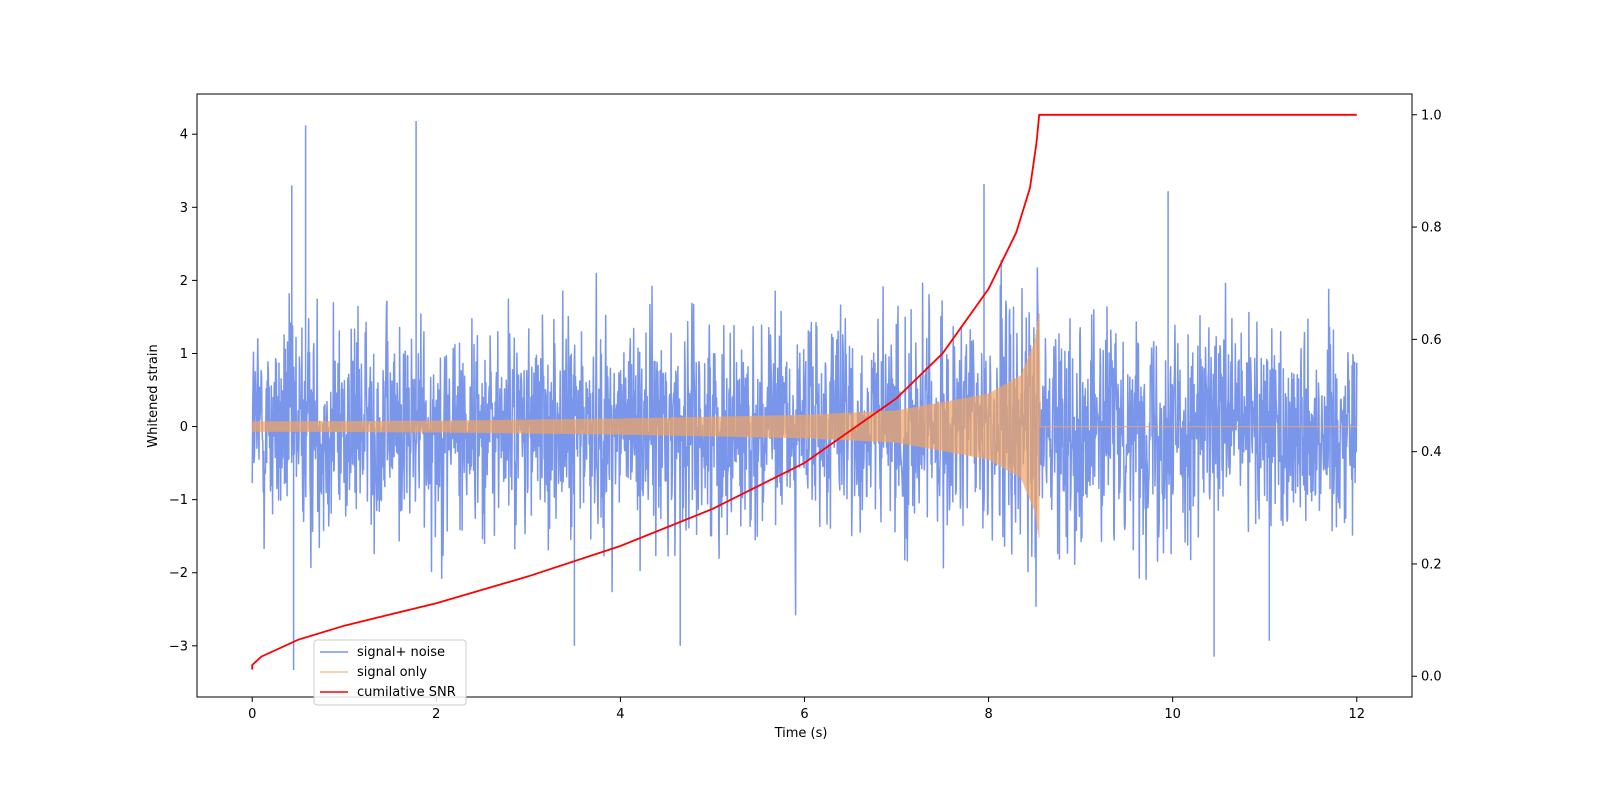  What do you see at coordinates (184, 281) in the screenshot?
I see `y-tick-label: 2` at bounding box center [184, 281].